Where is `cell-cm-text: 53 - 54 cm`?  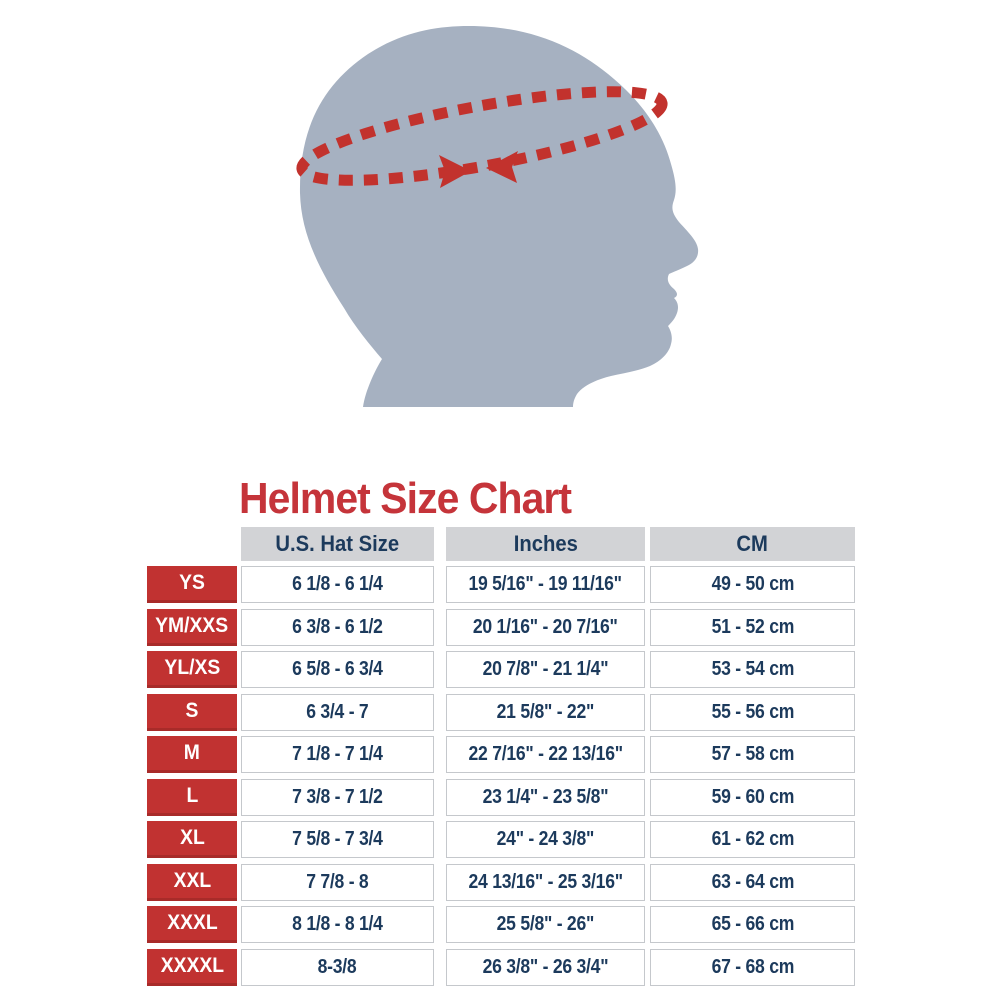
cell-cm-text: 53 - 54 cm is located at coordinates (752, 669).